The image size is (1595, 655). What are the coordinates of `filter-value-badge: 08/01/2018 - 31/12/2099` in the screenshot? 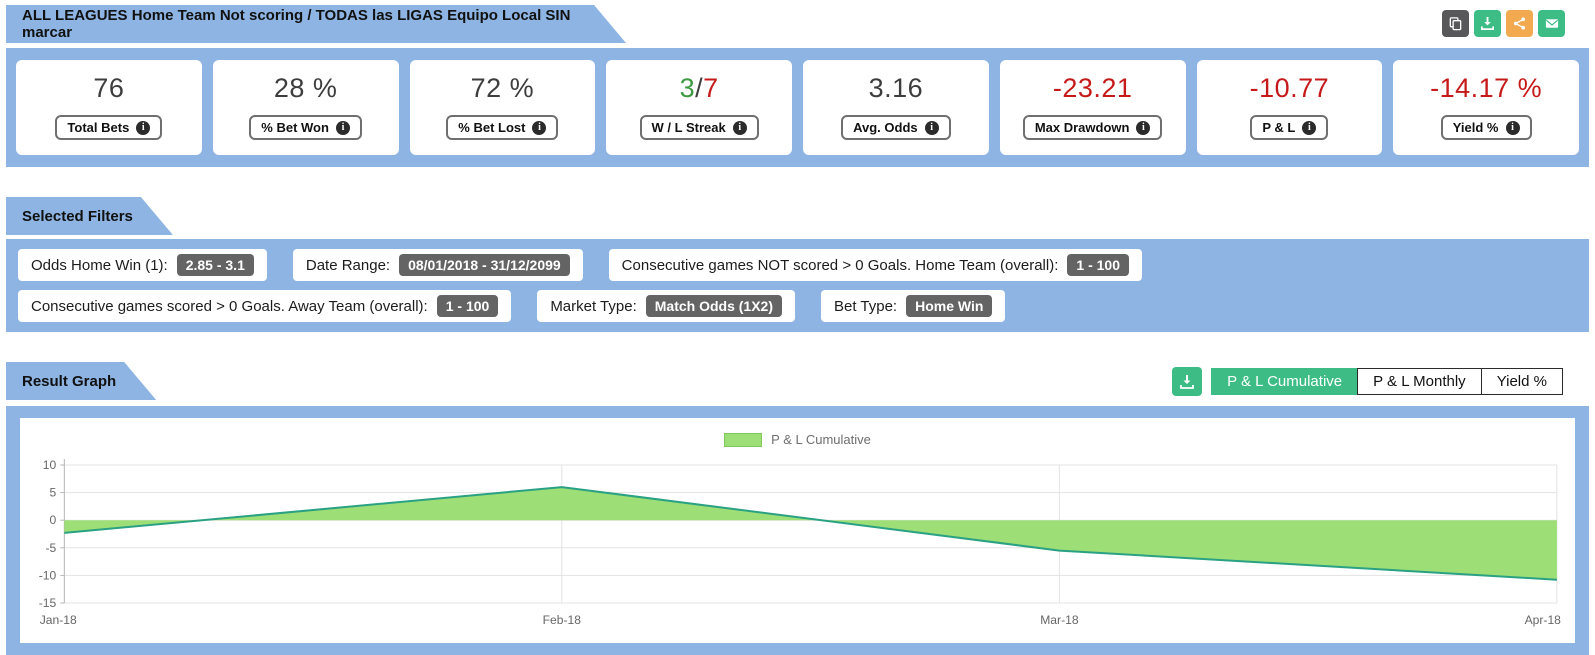 It's located at (484, 265).